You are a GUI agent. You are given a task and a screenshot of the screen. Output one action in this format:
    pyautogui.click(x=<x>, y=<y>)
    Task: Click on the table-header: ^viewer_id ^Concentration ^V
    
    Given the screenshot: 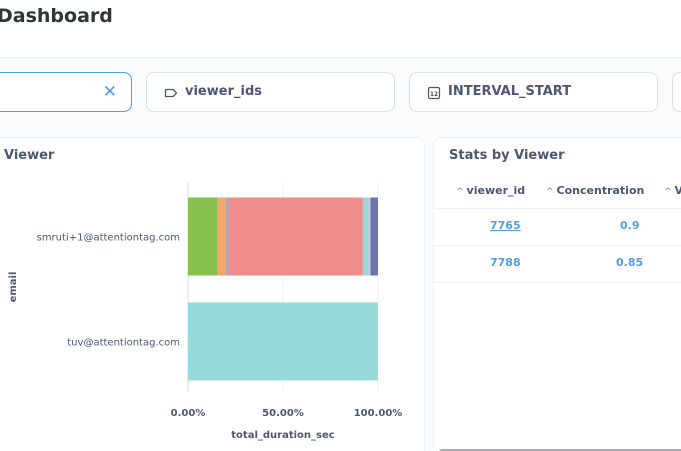 What is the action you would take?
    pyautogui.click(x=557, y=194)
    